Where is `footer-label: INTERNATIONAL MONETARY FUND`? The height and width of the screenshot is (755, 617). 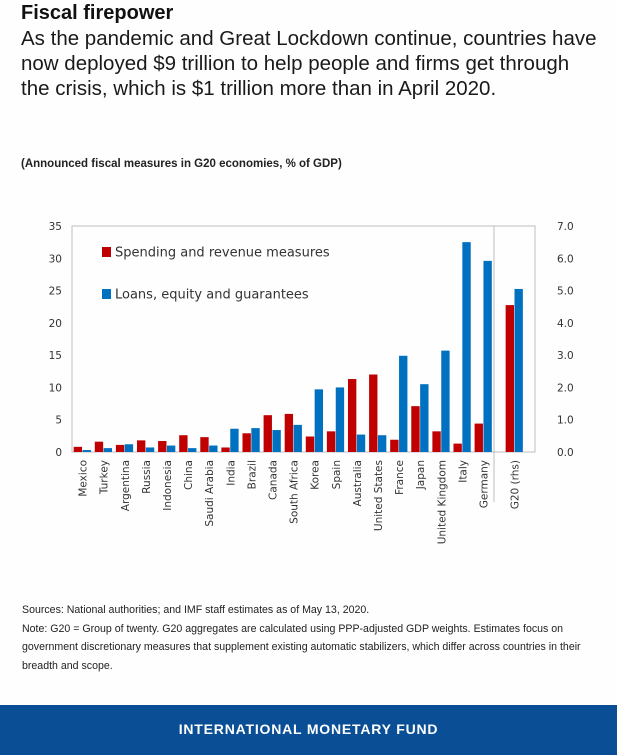
footer-label: INTERNATIONAL MONETARY FUND is located at coordinates (308, 729).